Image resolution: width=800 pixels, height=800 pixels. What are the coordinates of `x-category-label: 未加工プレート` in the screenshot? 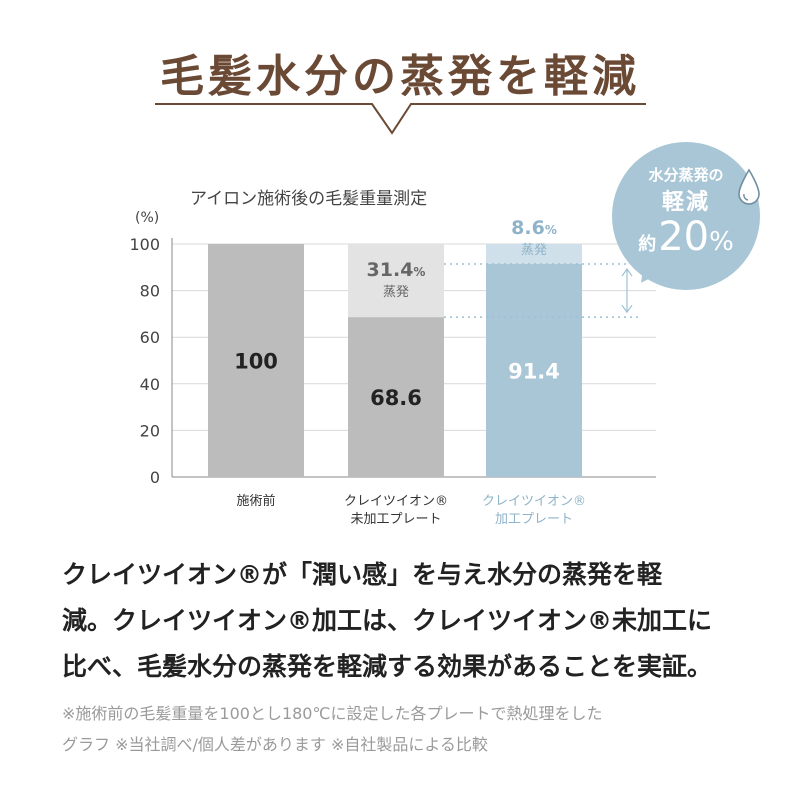 It's located at (395, 519).